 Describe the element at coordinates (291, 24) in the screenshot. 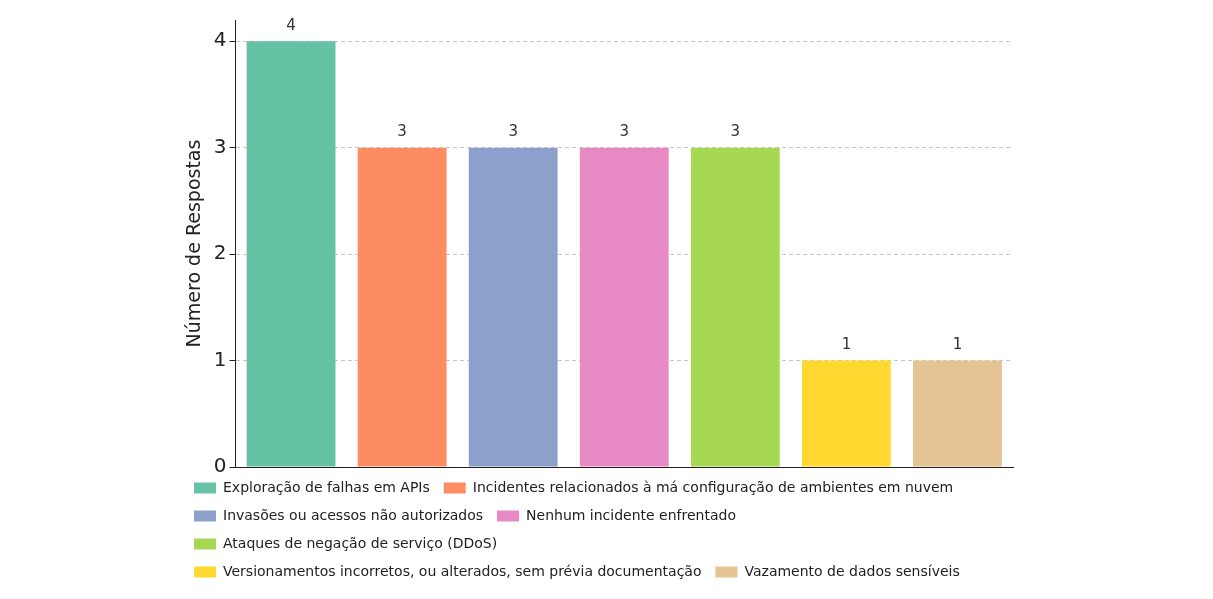

I see `data-label: 4` at that location.